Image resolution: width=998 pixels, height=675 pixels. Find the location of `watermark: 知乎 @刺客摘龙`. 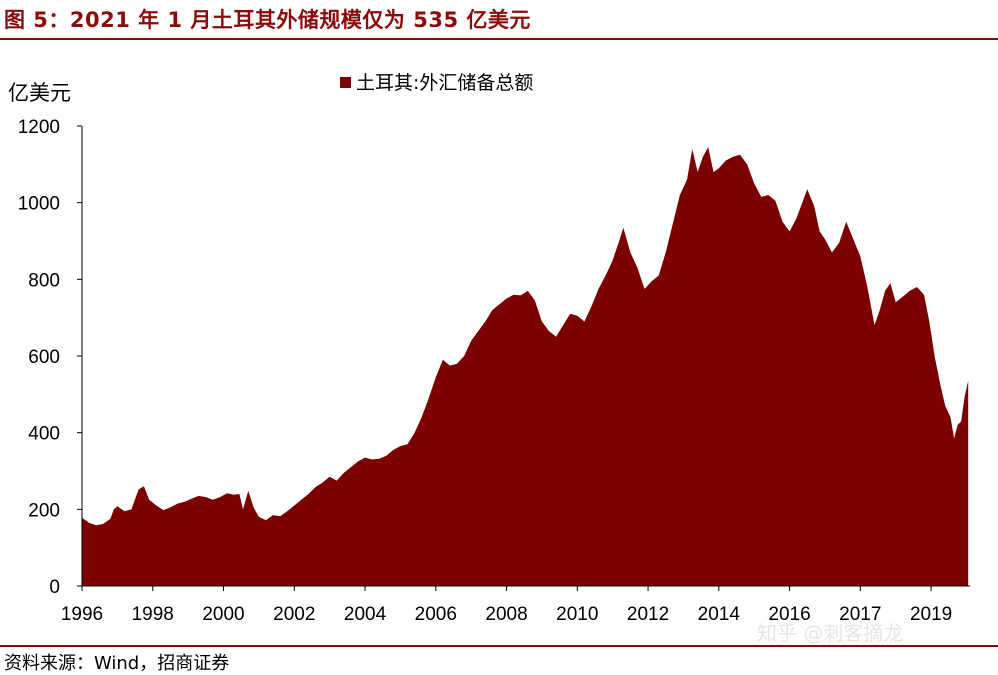

watermark: 知乎 @刺客摘龙 is located at coordinates (830, 633).